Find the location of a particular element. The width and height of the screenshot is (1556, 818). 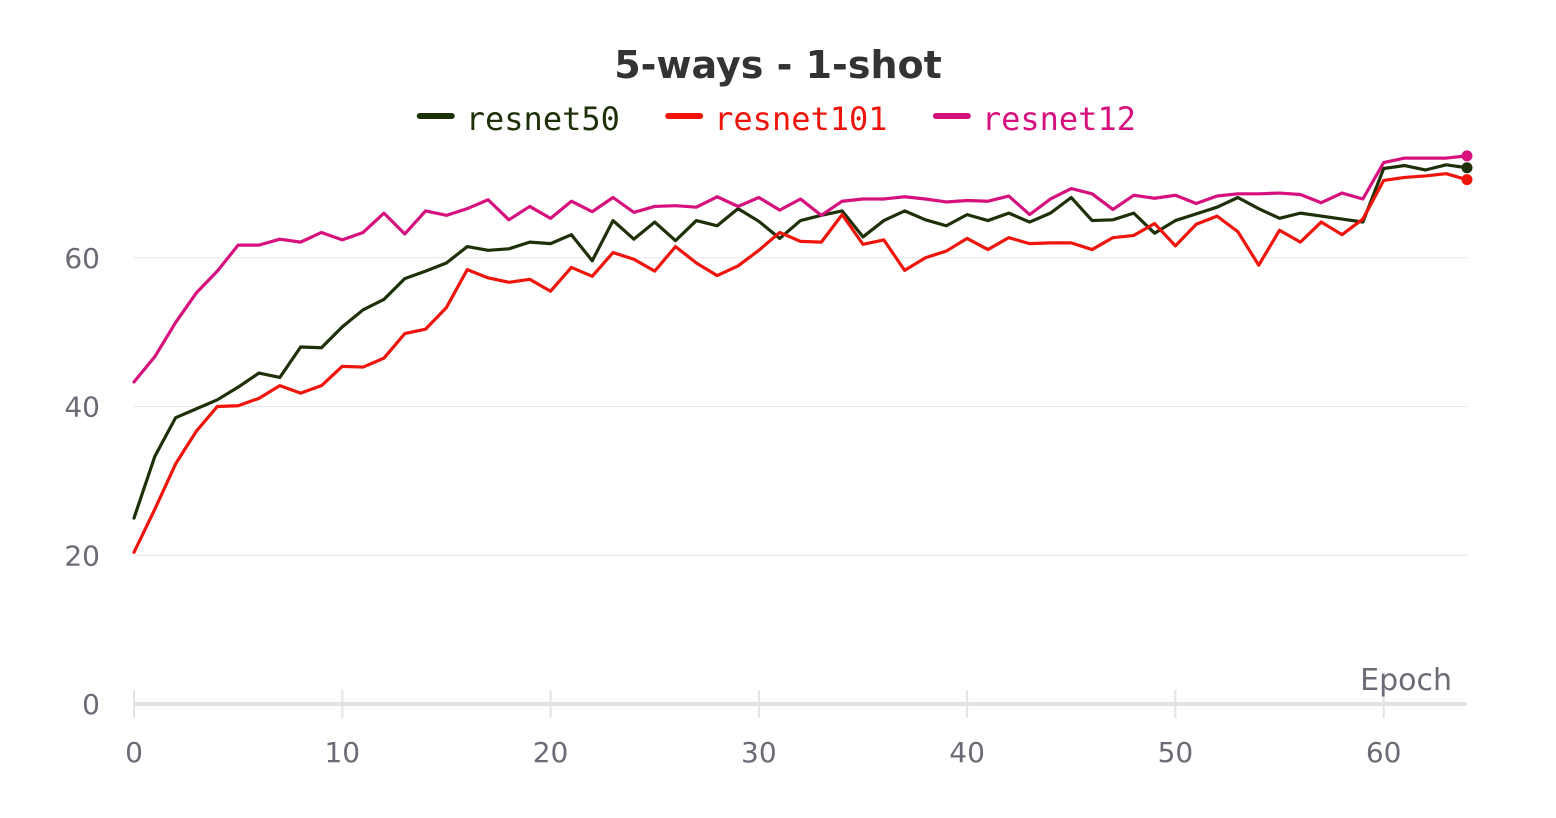

y-tick-label: 0 is located at coordinates (91, 704).